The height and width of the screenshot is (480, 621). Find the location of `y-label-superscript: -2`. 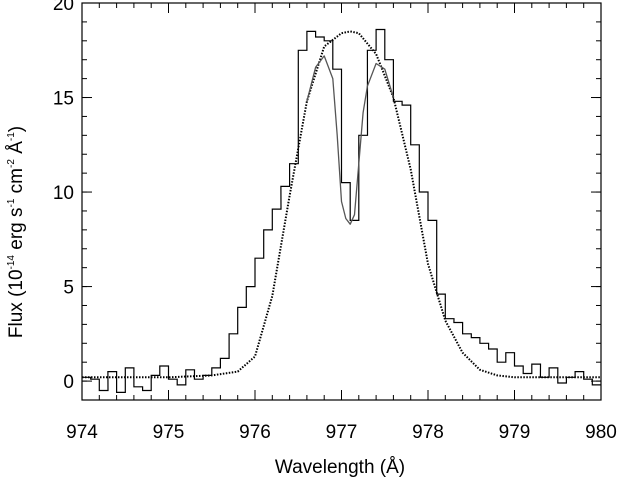

y-label-superscript: -2 is located at coordinates (11, 163).